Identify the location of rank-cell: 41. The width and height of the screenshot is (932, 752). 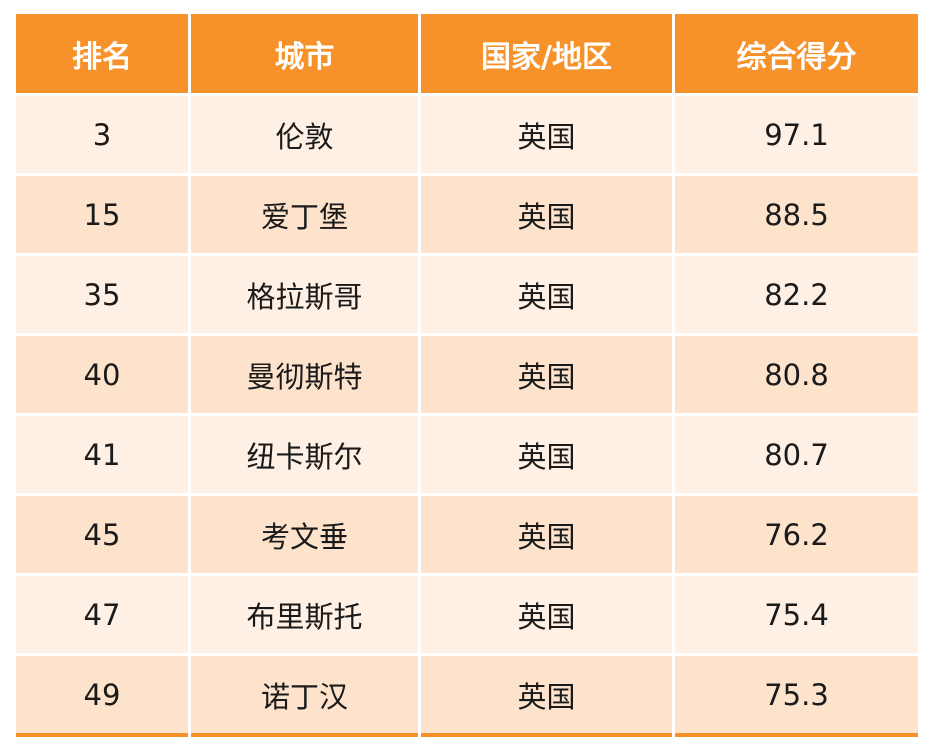
(102, 454).